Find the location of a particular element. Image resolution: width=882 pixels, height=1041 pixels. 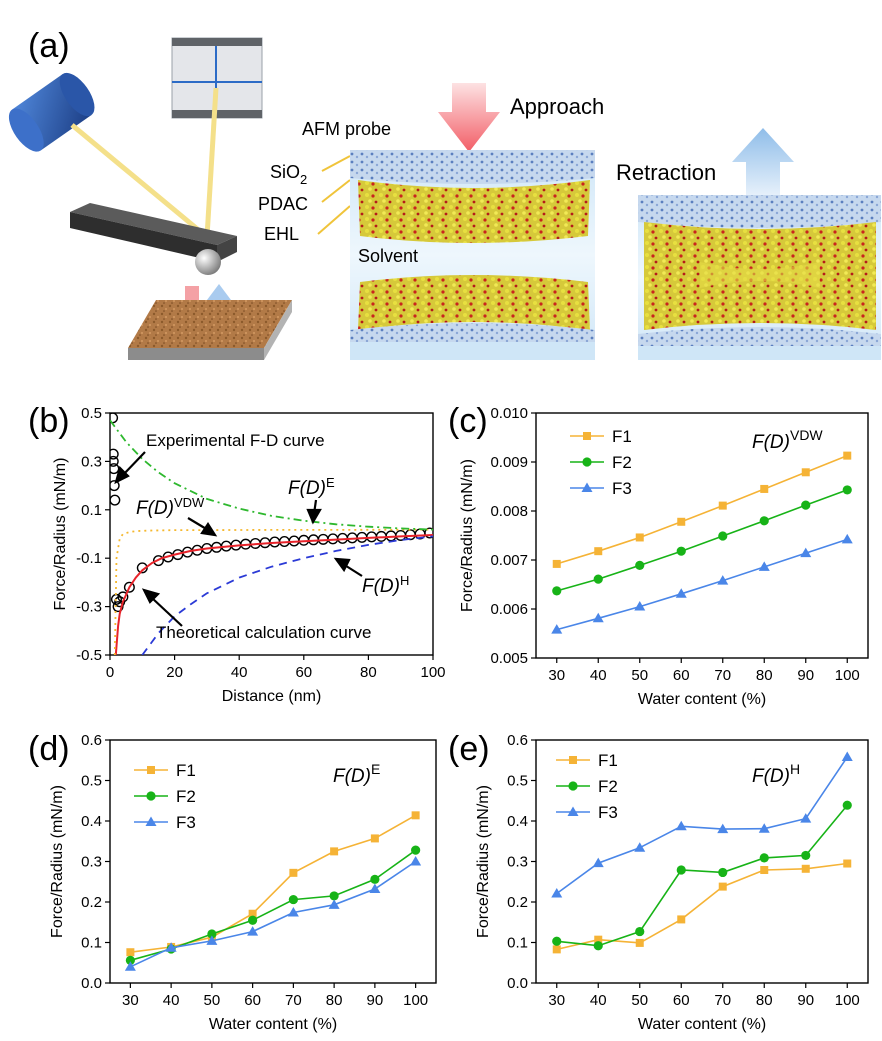

d-legend-marker is located at coordinates (151, 821).